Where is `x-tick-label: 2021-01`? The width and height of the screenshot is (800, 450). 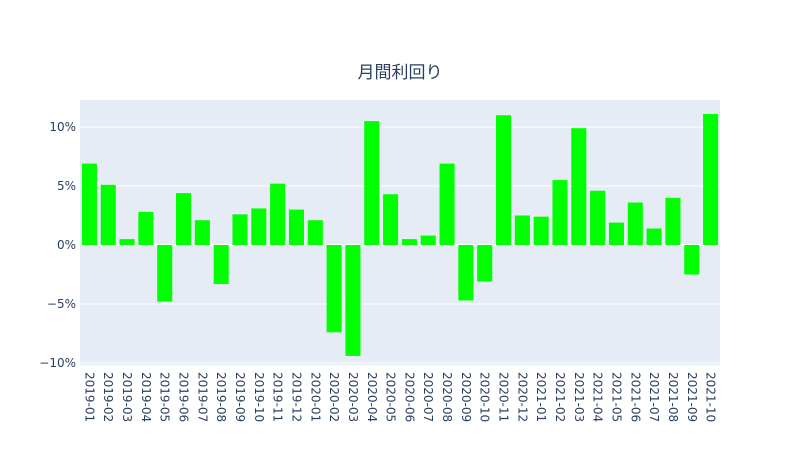
x-tick-label: 2021-01 is located at coordinates (541, 397).